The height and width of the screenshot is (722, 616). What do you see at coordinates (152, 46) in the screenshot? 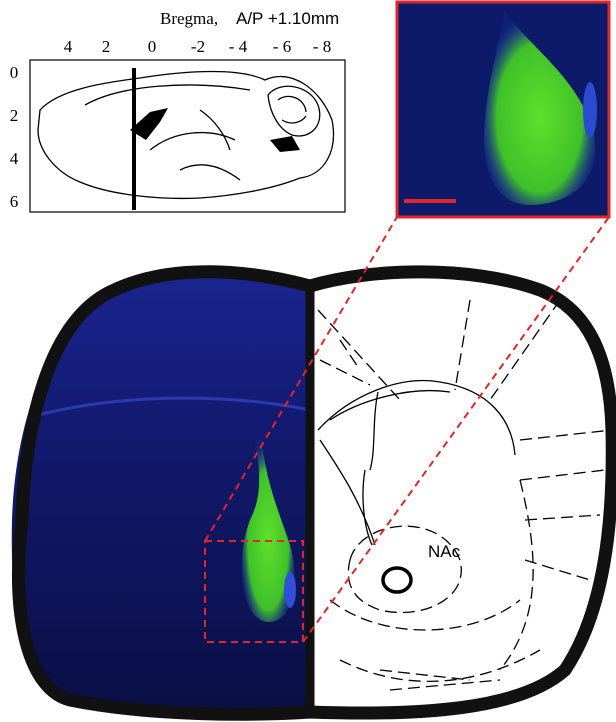
I see `top-tick-label: 0` at bounding box center [152, 46].